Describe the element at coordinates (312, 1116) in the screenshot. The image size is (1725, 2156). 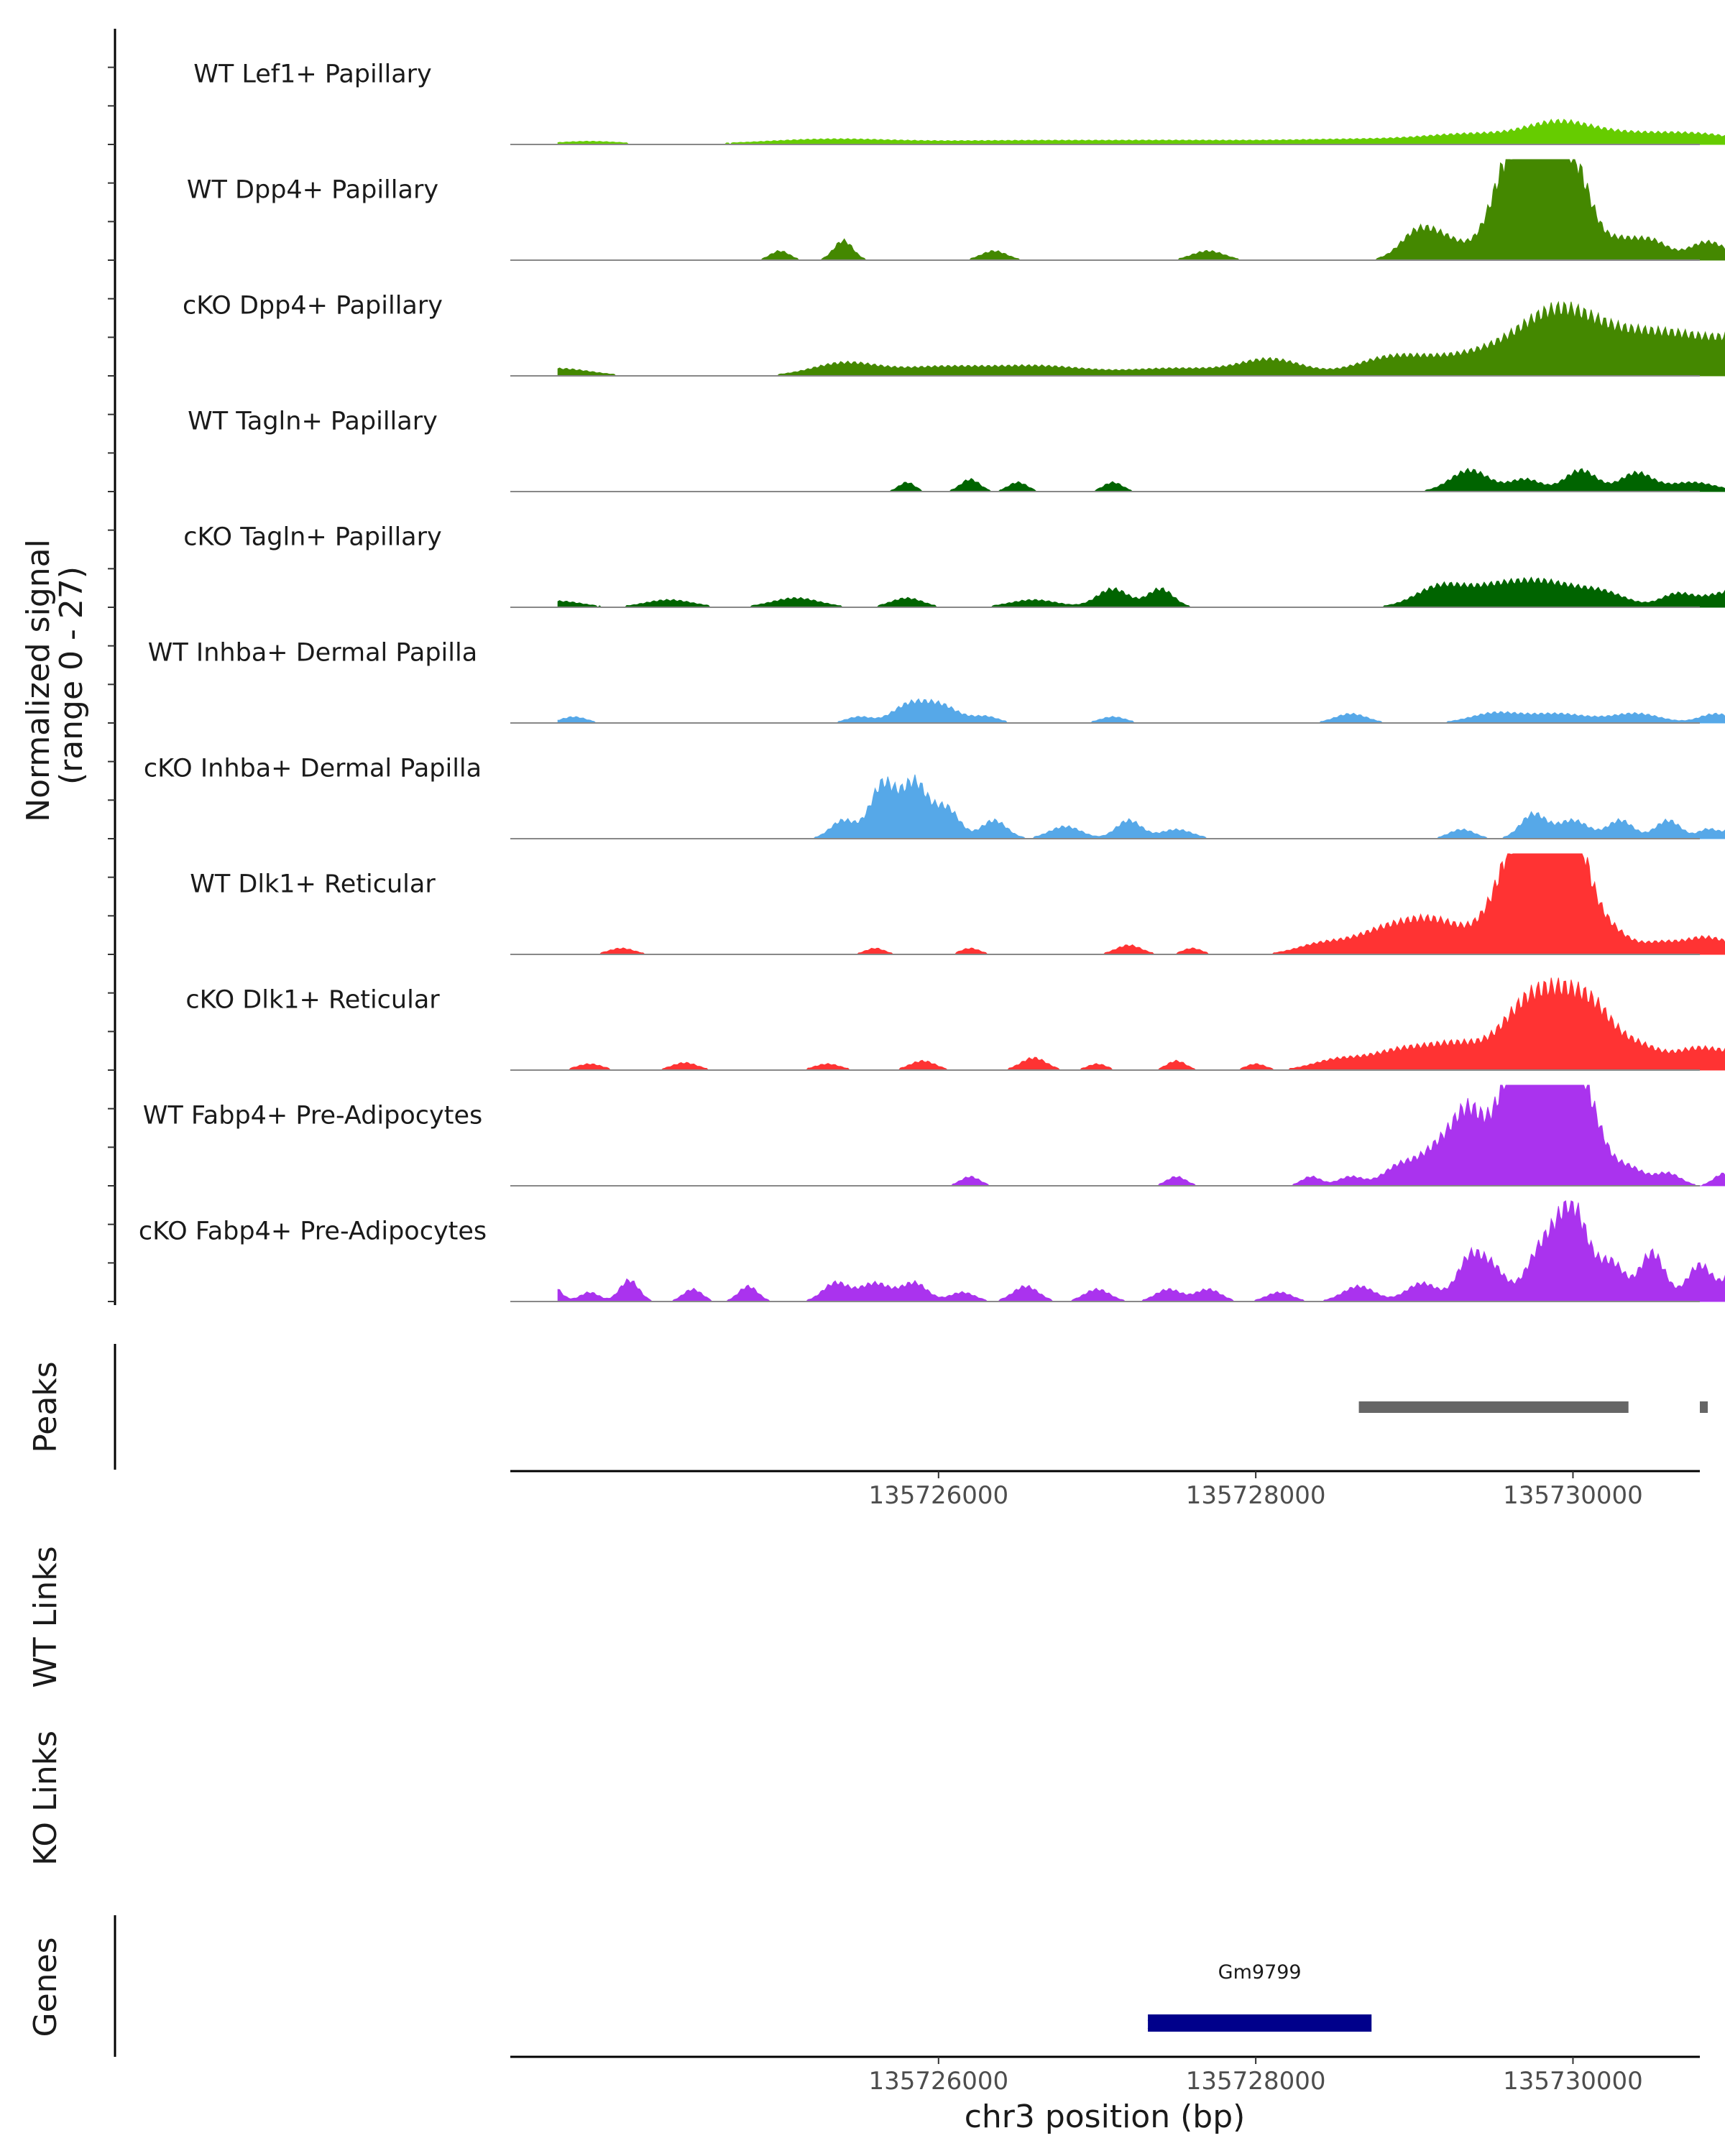
I see `track-label: WT Fabp4+ Pre-Adipocytes` at that location.